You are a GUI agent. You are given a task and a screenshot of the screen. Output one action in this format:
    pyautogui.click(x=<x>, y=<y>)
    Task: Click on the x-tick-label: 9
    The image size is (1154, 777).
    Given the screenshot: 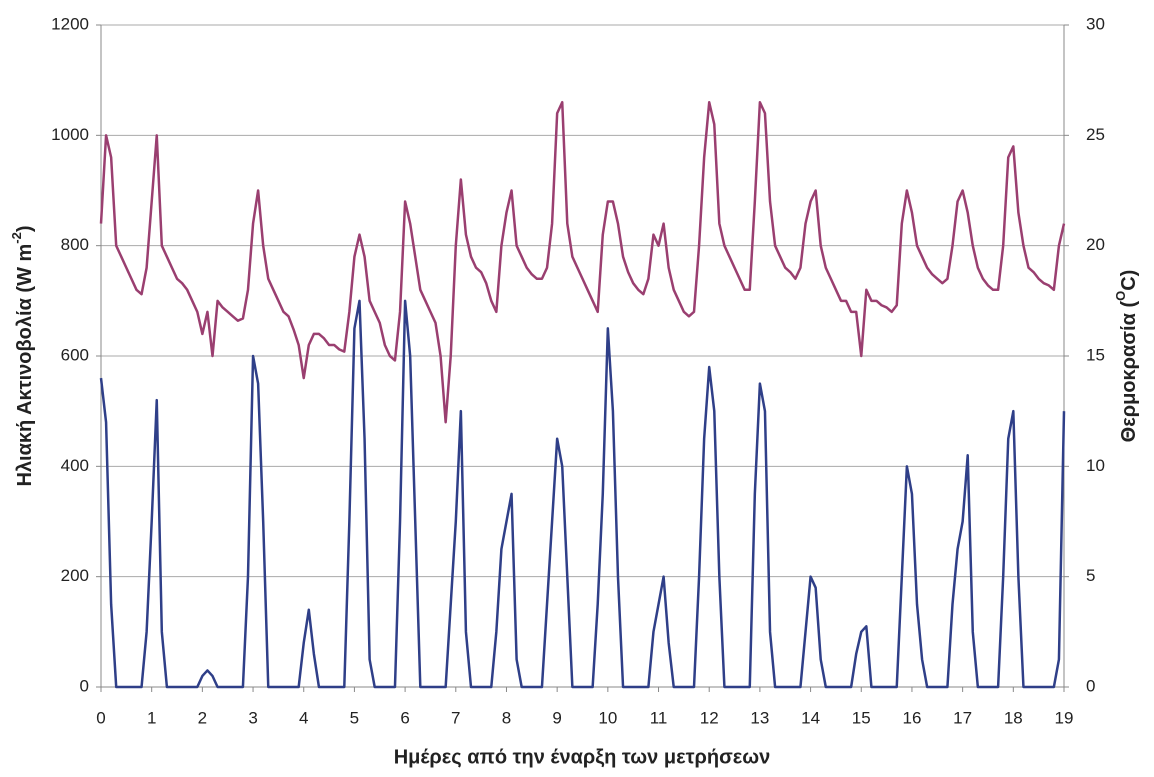 What is the action you would take?
    pyautogui.click(x=556, y=717)
    